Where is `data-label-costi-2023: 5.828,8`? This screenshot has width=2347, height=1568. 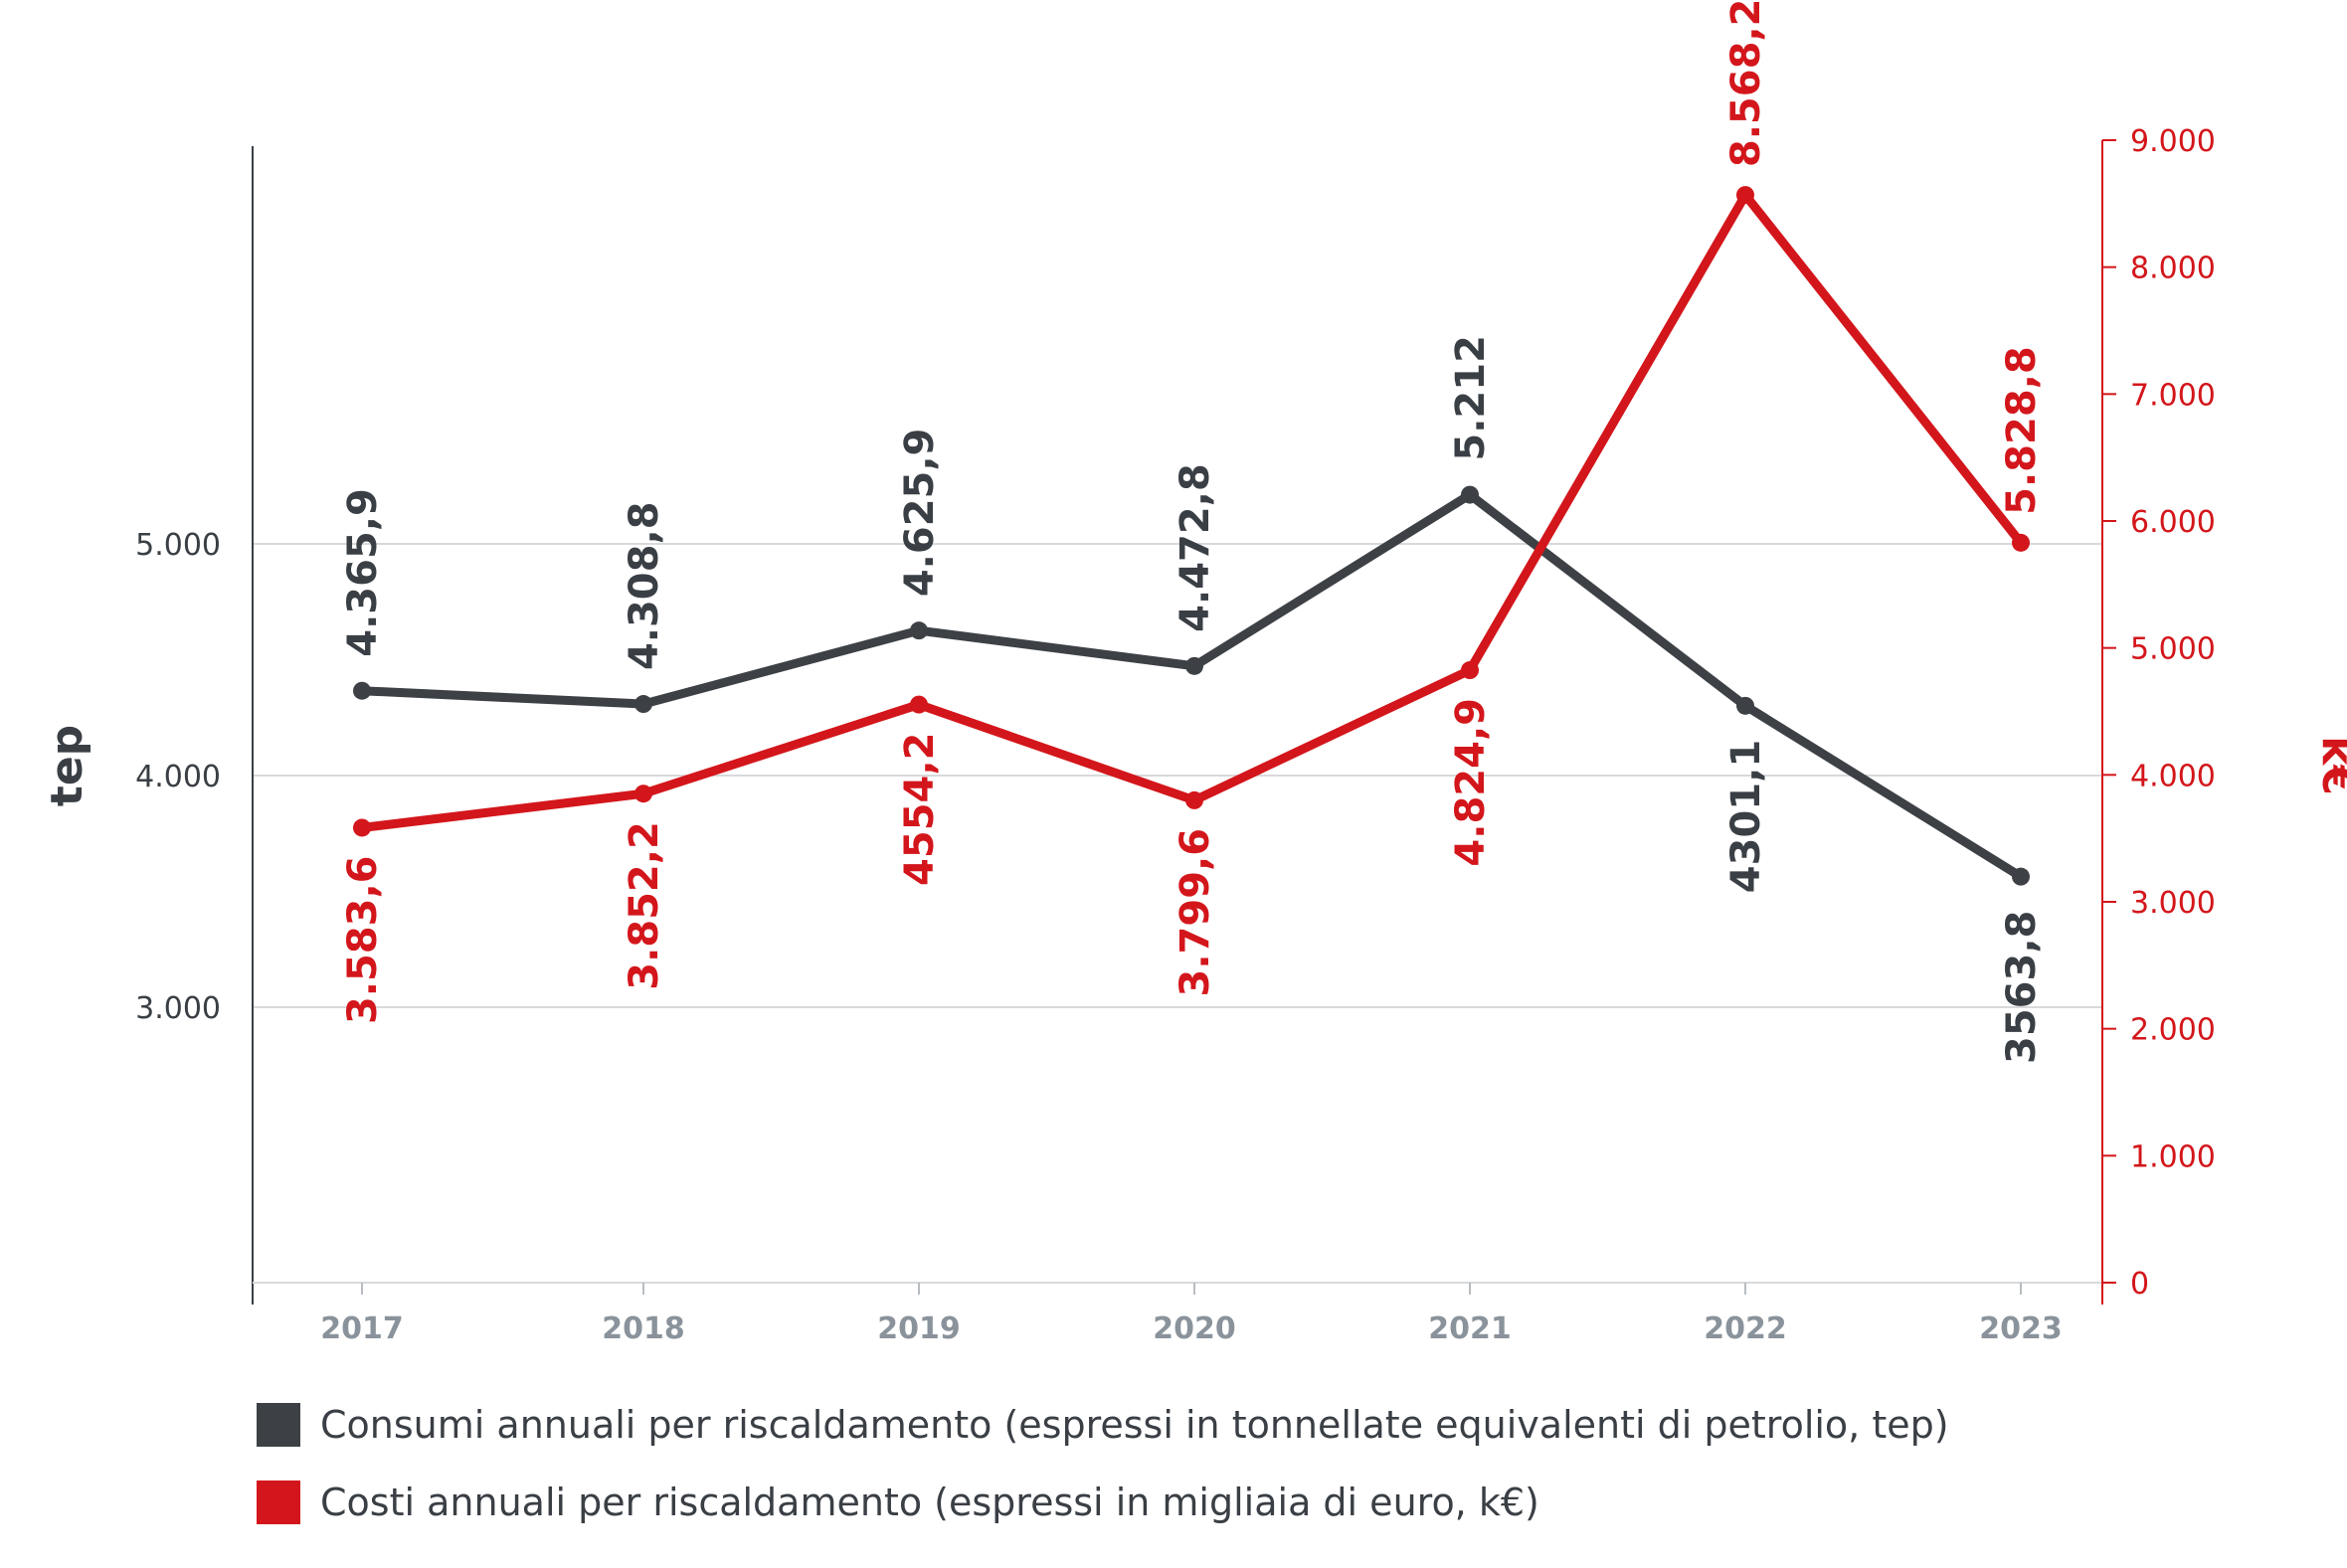
data-label-costi-2023: 5.828,8 is located at coordinates (2022, 430).